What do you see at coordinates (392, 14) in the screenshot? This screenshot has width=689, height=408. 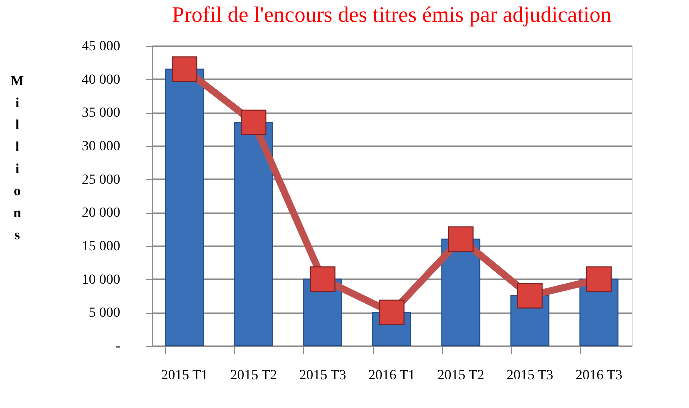 I see `chart-title: Profil de l'encours des titres émis par adjudication` at bounding box center [392, 14].